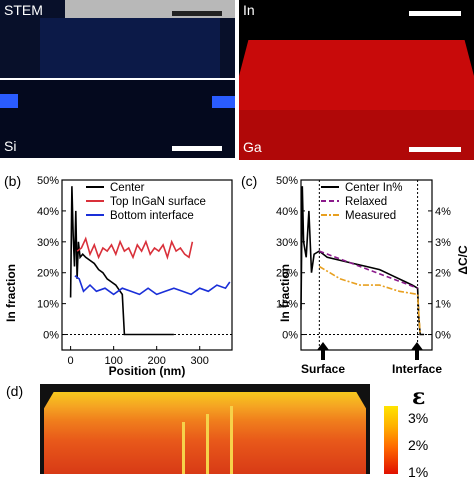 The height and width of the screenshot is (480, 474). I want to click on chart-c-ytick-left-label: 50%, so click(287, 181).